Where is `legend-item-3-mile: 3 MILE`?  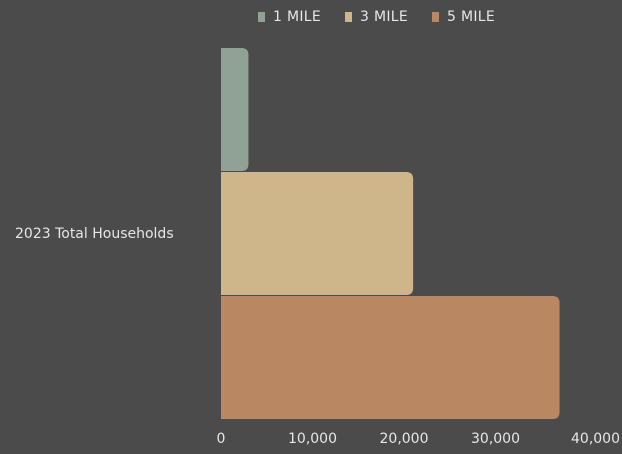 legend-item-3-mile: 3 MILE is located at coordinates (376, 17).